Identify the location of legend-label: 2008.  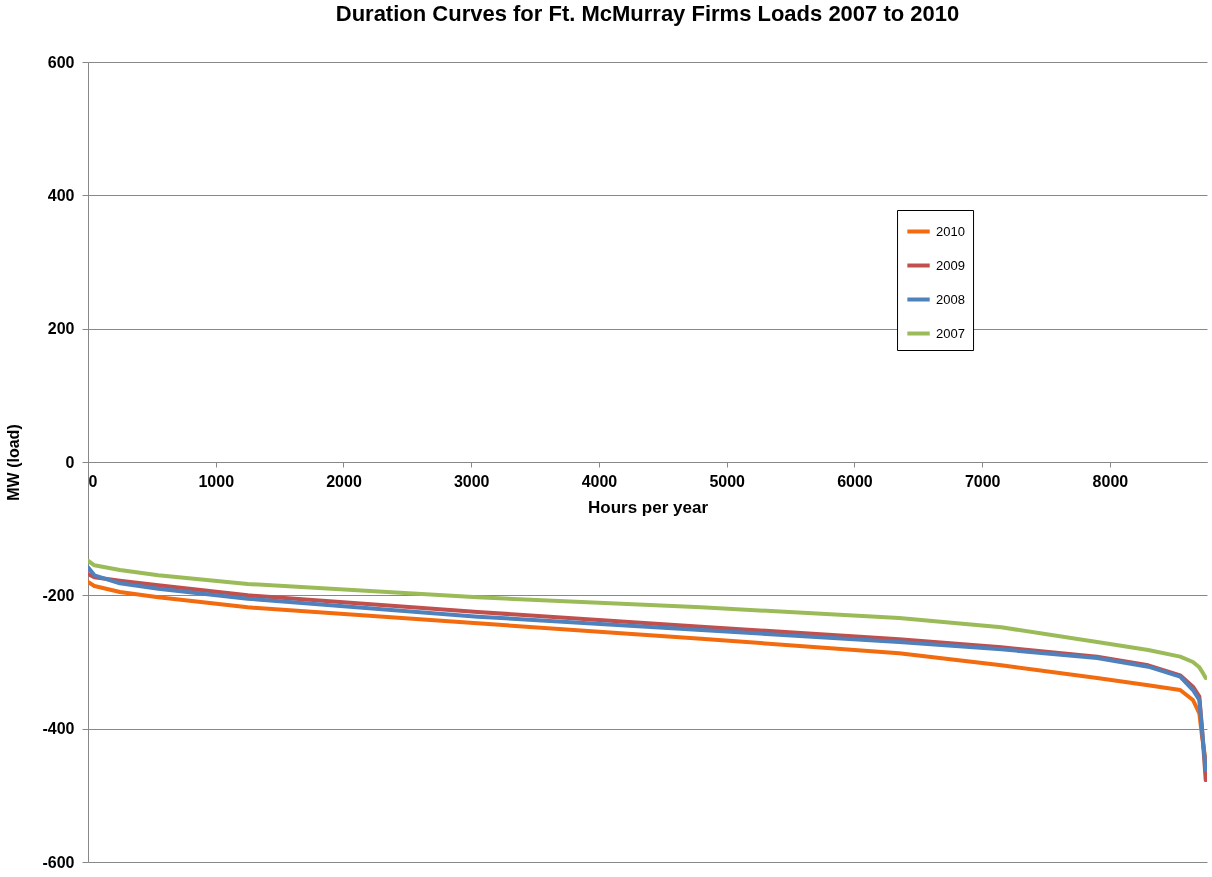
(950, 299).